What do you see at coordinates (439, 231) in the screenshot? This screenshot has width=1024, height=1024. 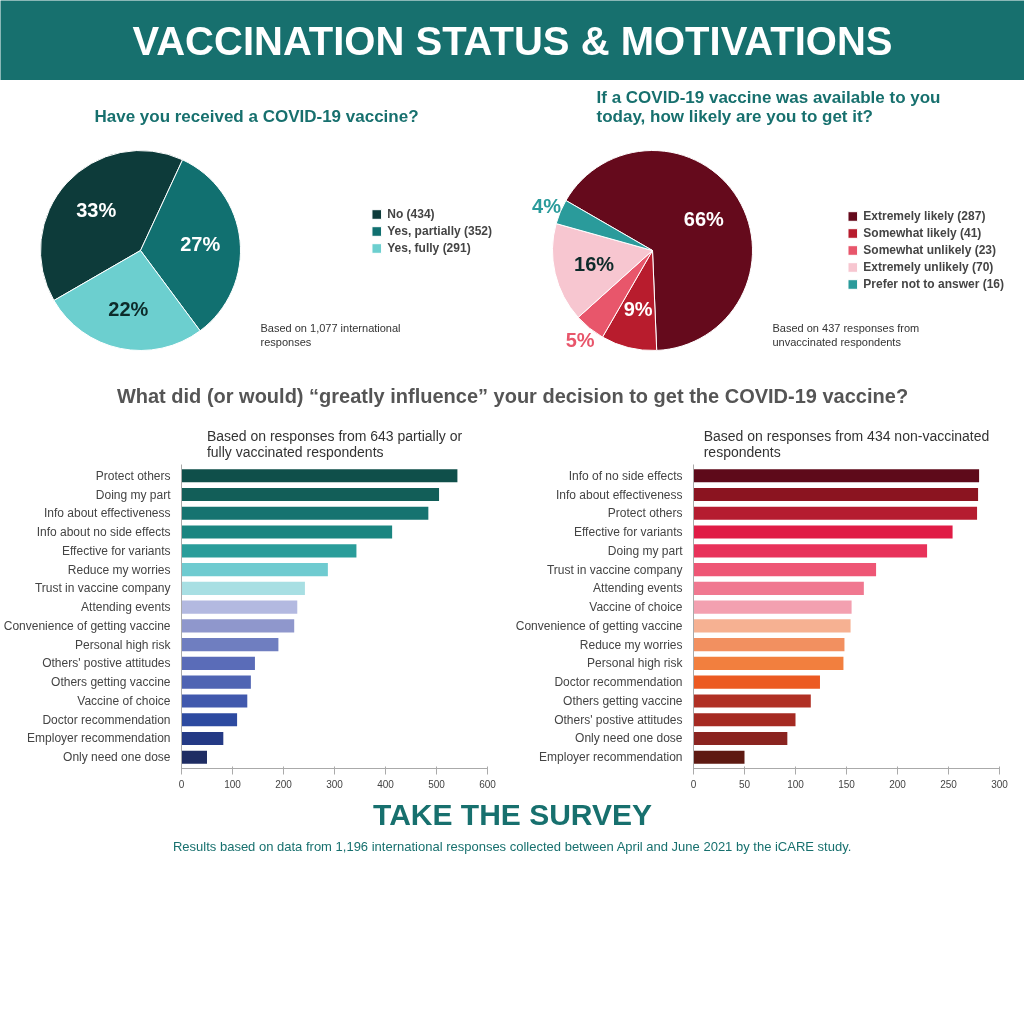 I see `legend-label: Yes, partially (352)` at bounding box center [439, 231].